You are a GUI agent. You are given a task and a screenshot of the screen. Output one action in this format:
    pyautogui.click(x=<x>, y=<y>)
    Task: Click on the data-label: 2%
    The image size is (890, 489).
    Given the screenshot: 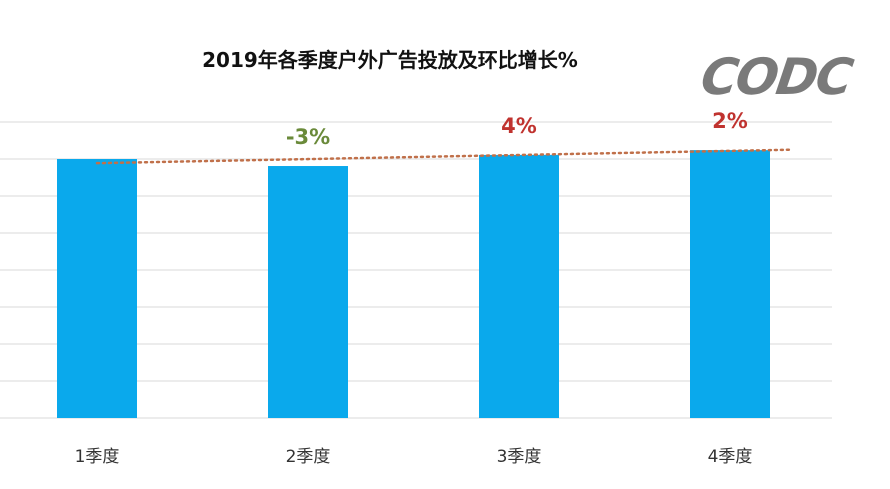 What is the action you would take?
    pyautogui.click(x=730, y=121)
    